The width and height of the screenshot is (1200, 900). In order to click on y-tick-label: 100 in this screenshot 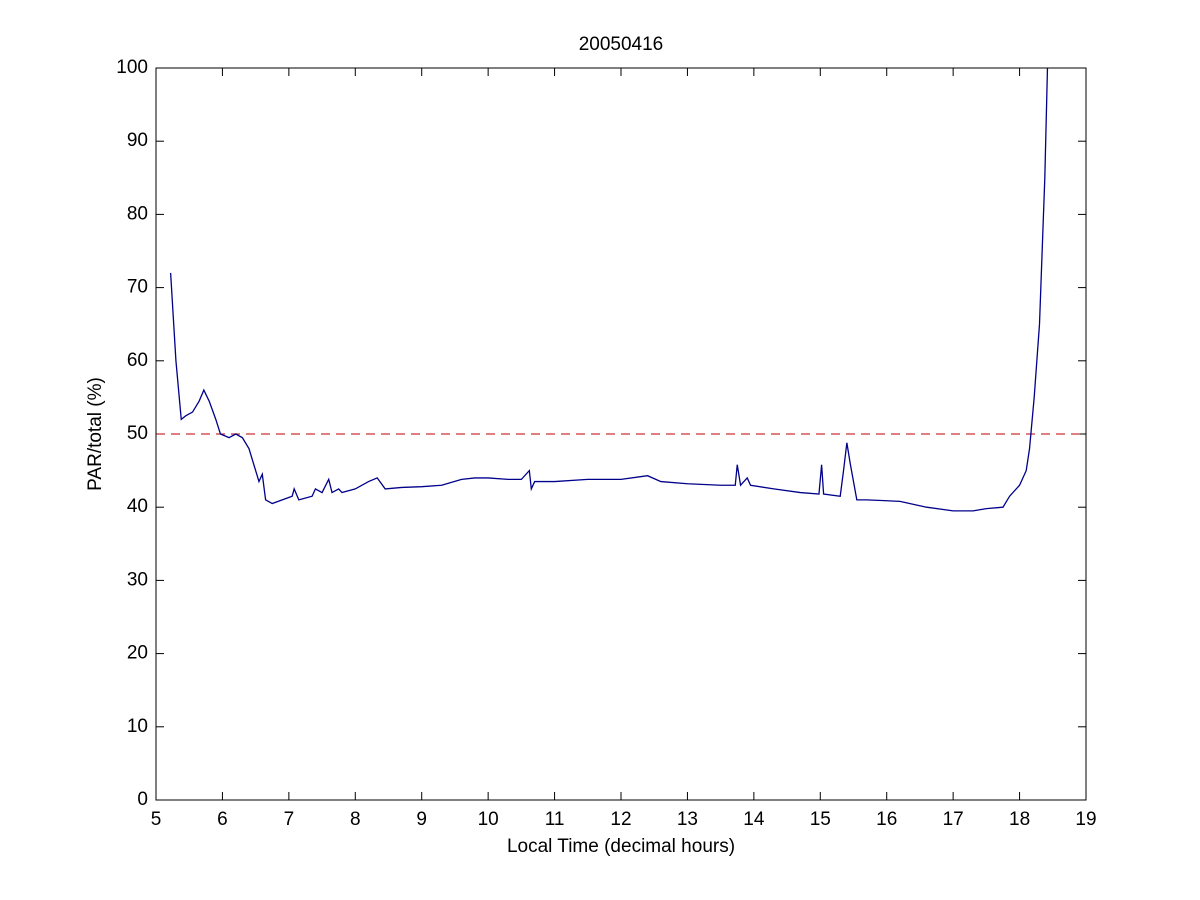, I will do `click(132, 67)`.